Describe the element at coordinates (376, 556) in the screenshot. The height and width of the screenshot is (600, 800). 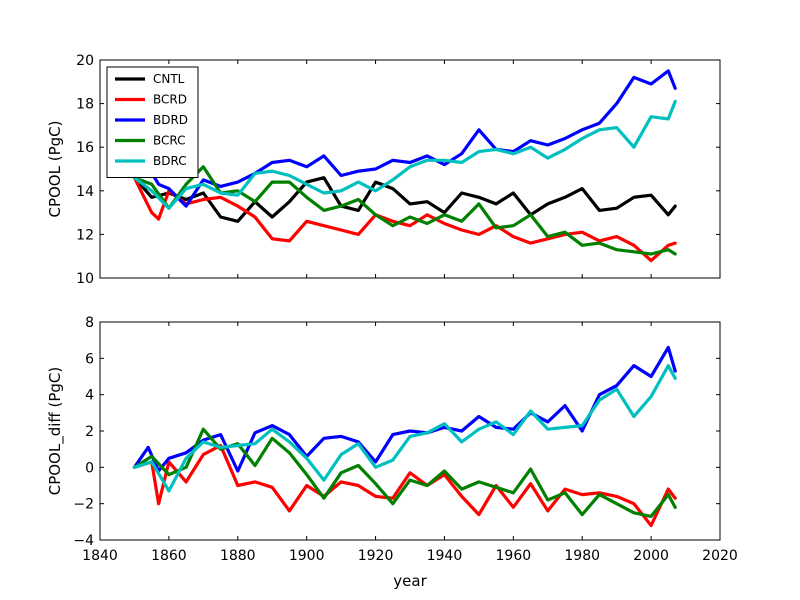
I see `x-tick-label: 1920` at that location.